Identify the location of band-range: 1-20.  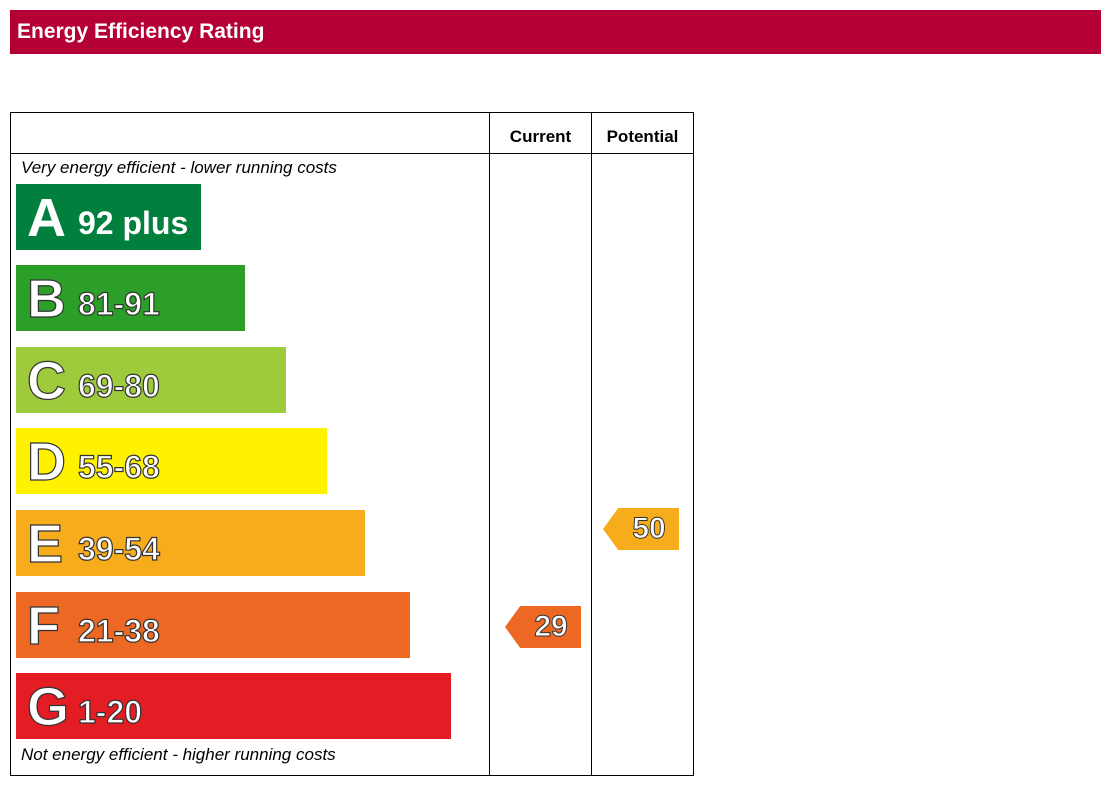
(110, 711).